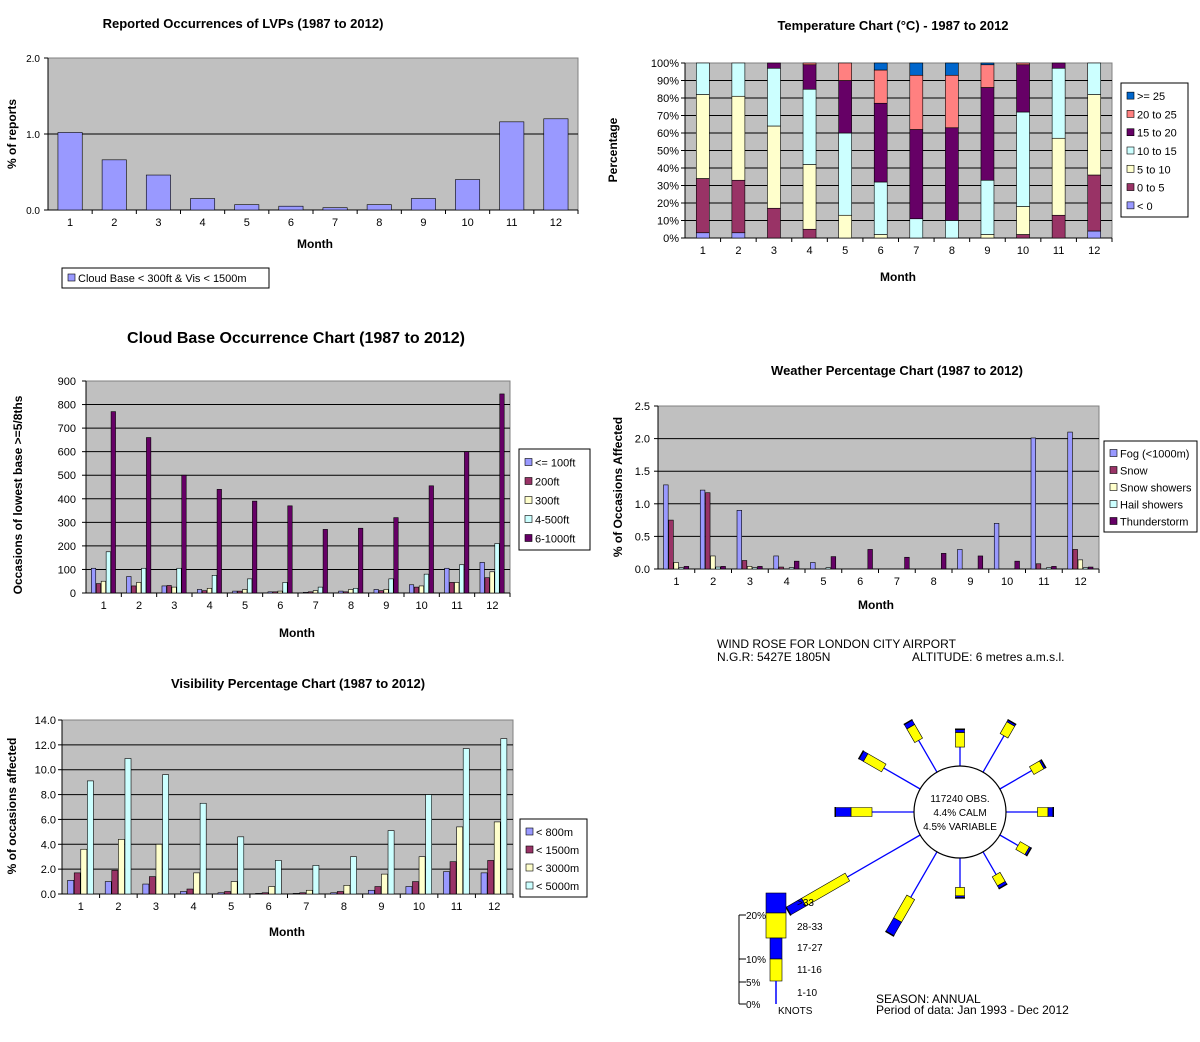 The image size is (1200, 1042). I want to click on windrose-scale-label: 5%, so click(753, 983).